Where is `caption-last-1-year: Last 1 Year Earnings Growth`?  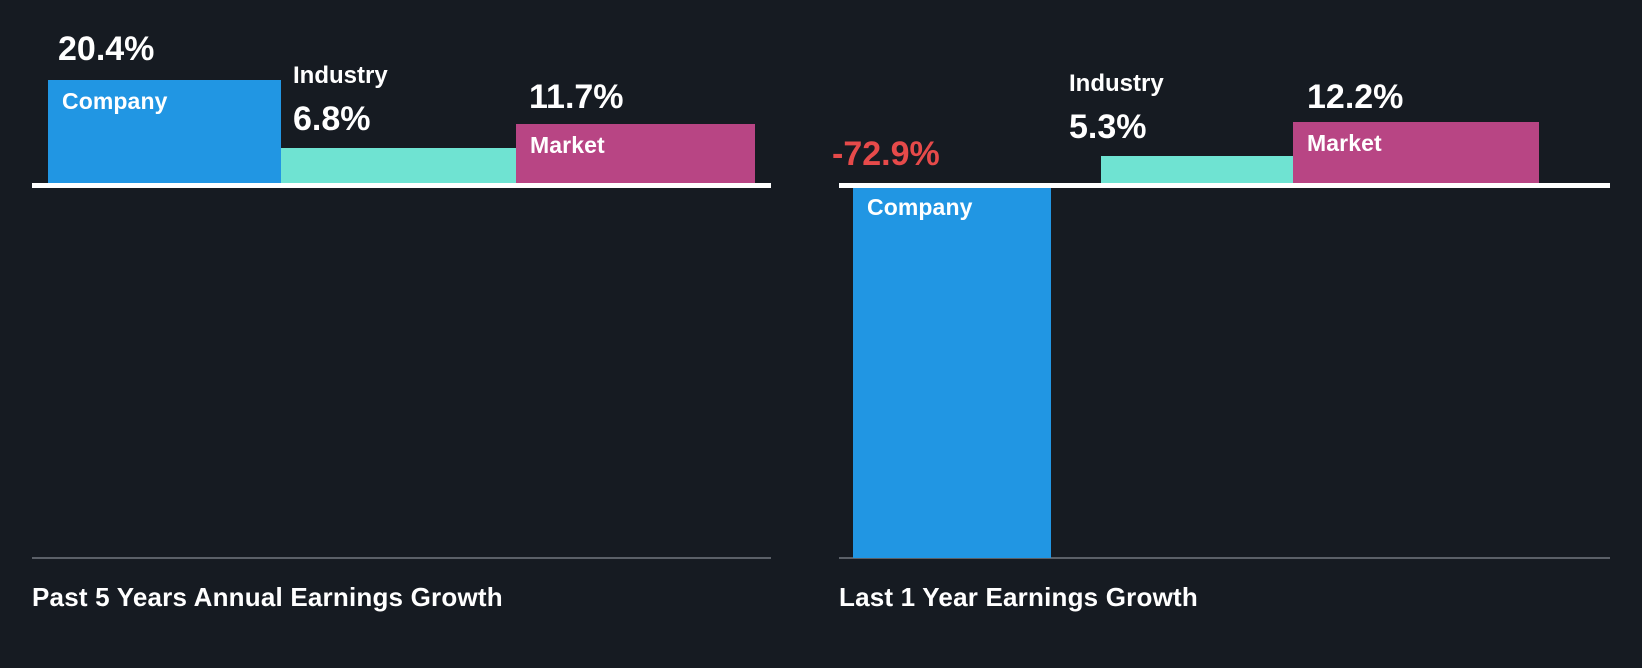
caption-last-1-year: Last 1 Year Earnings Growth is located at coordinates (1018, 597).